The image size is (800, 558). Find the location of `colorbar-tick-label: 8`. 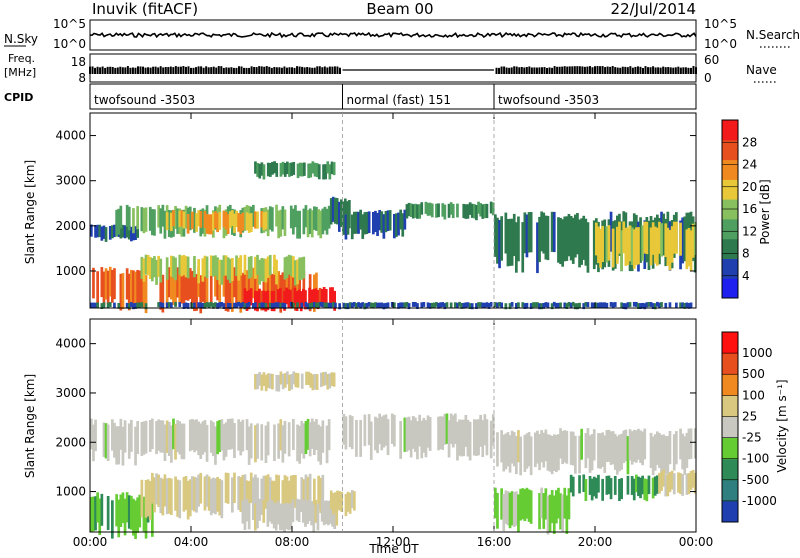

colorbar-tick-label: 8 is located at coordinates (746, 254).